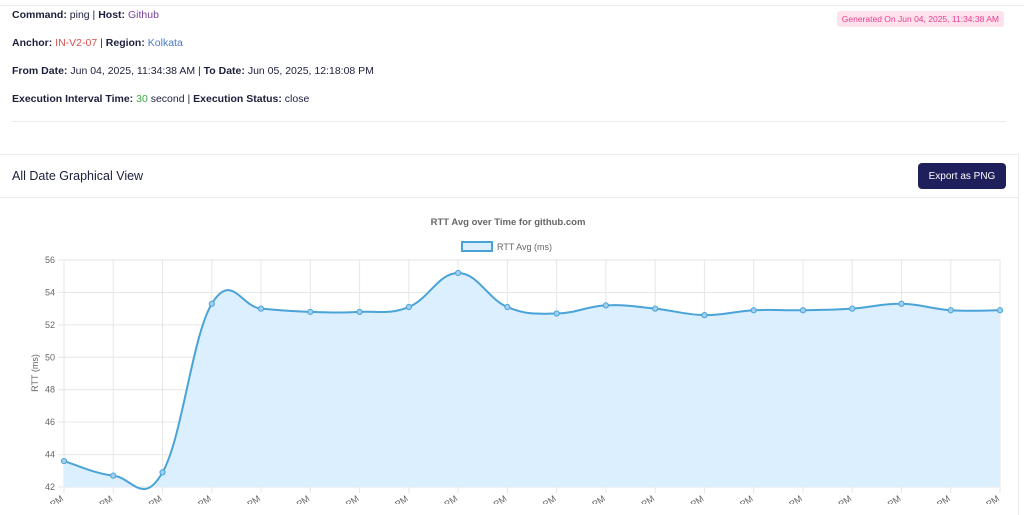  Describe the element at coordinates (39, 15) in the screenshot. I see `command-label: Command:` at that location.